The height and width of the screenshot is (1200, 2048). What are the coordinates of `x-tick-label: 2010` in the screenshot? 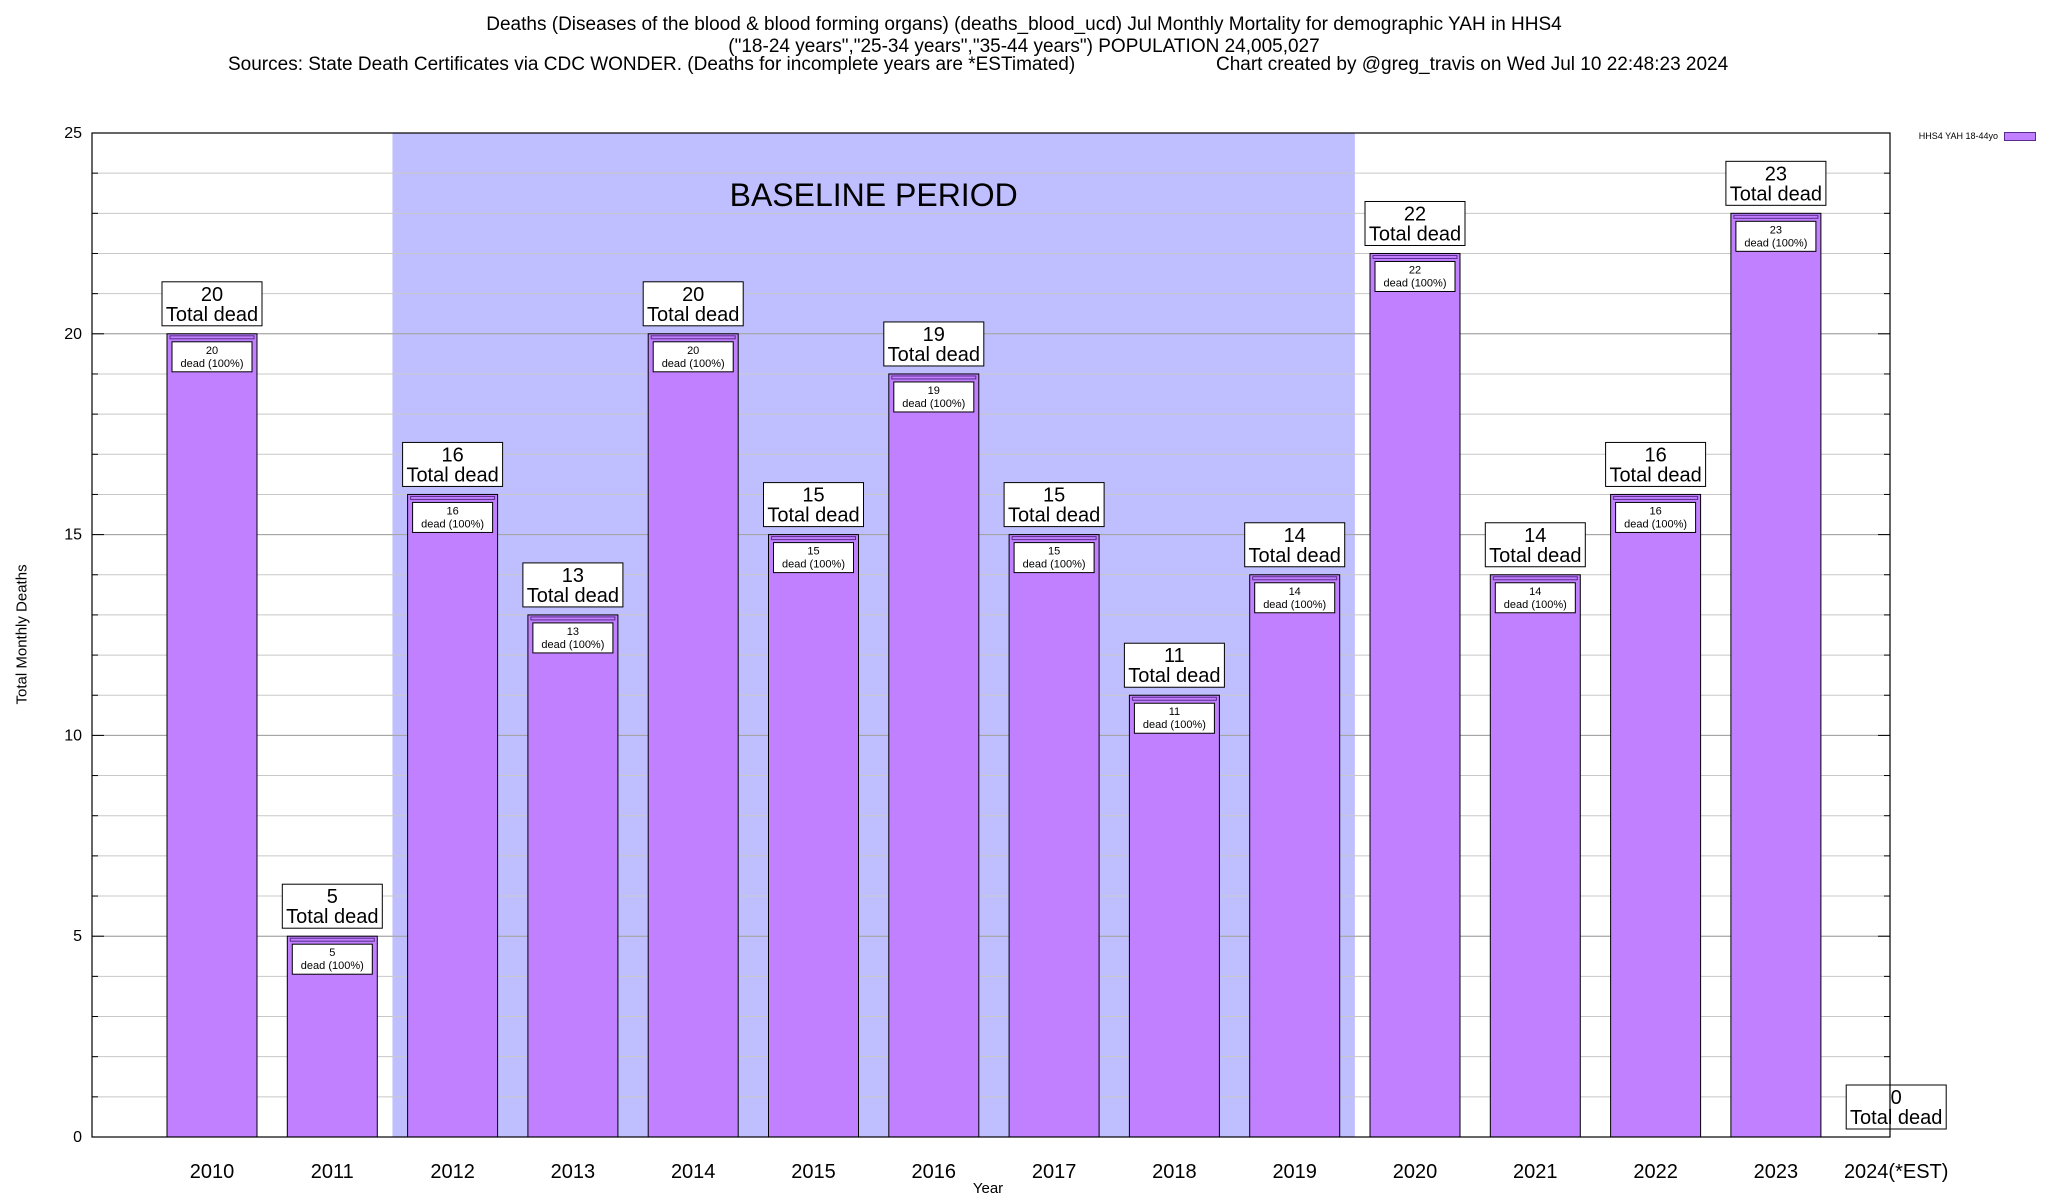 It's located at (212, 1172).